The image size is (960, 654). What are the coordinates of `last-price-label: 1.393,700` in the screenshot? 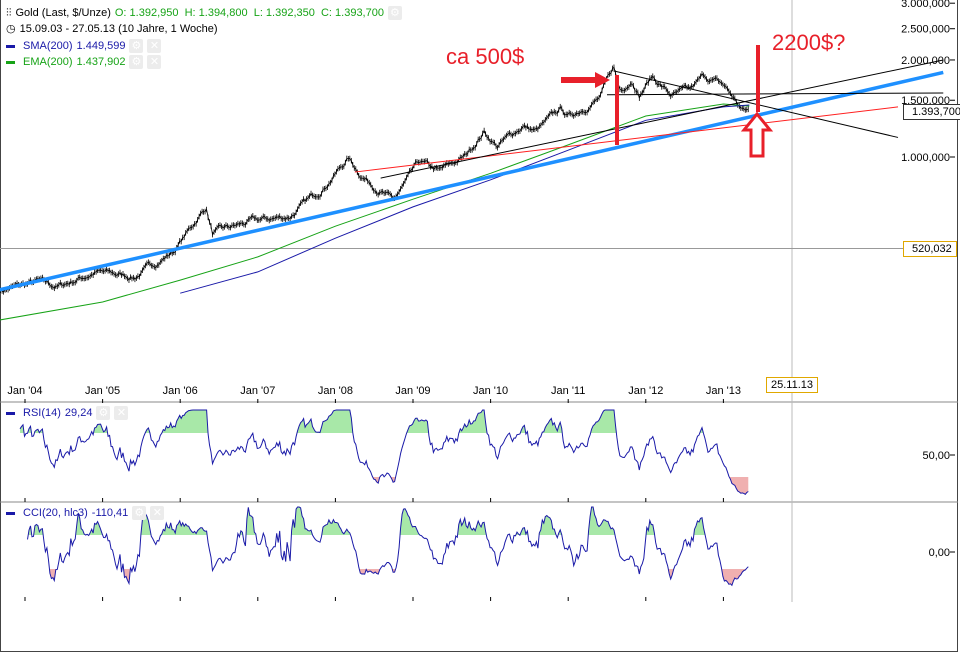 It's located at (931, 112).